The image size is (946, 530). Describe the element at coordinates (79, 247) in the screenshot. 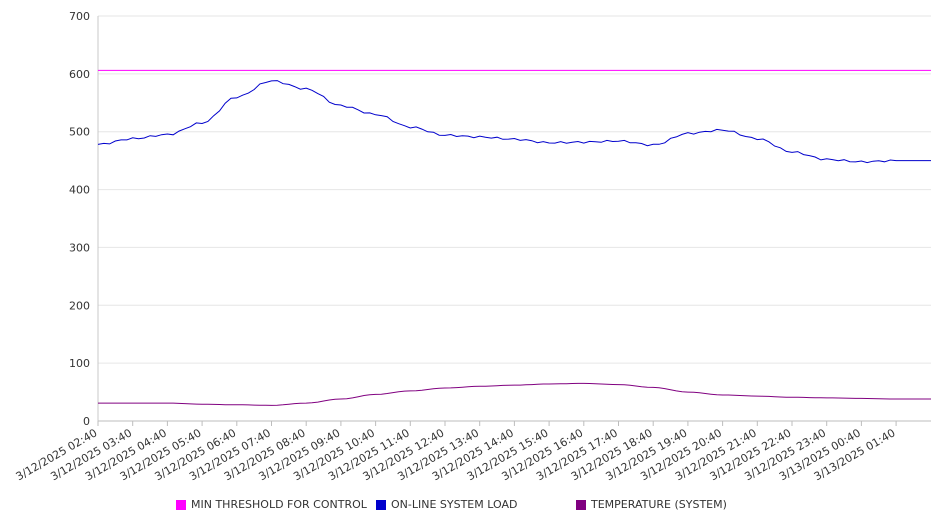

I see `y-tick-label: 300` at that location.